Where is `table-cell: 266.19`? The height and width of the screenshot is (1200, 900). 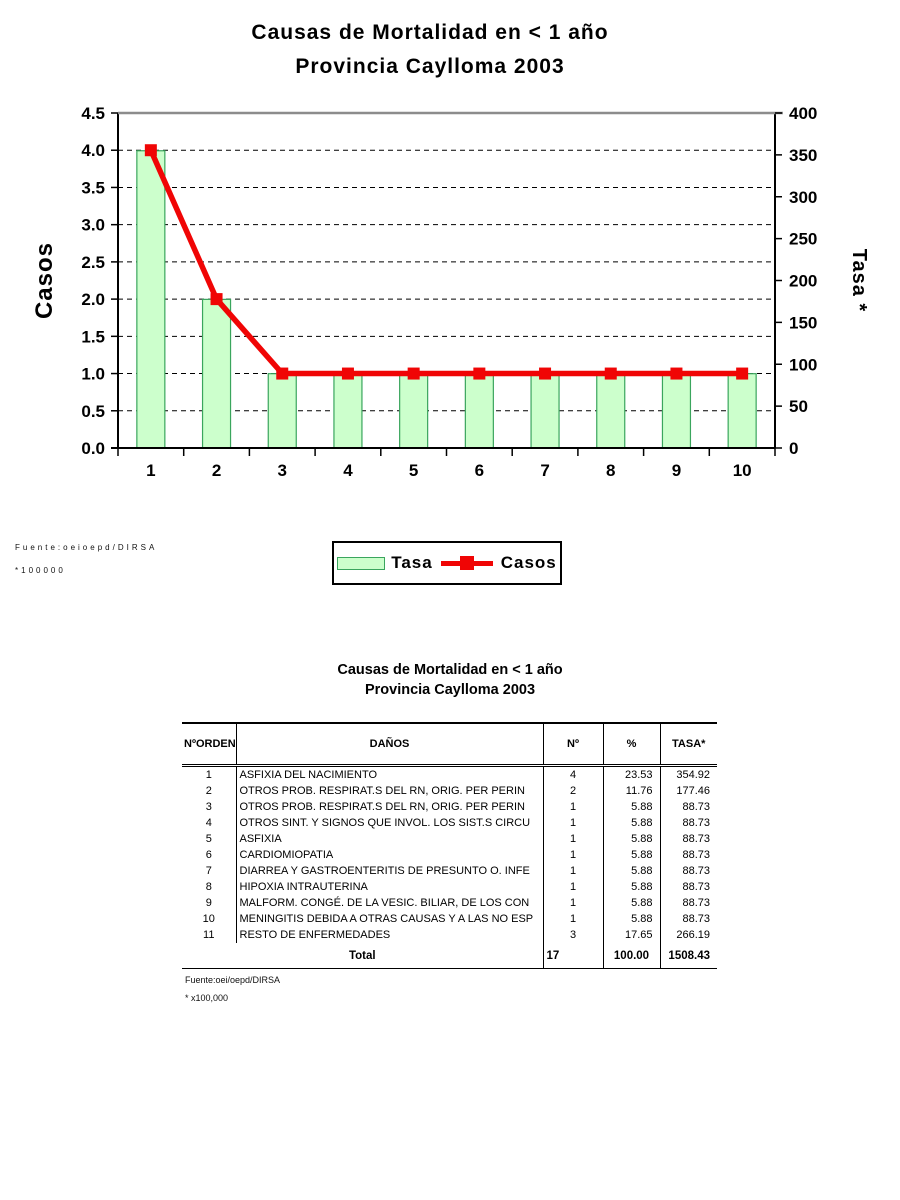 table-cell: 266.19 is located at coordinates (688, 935).